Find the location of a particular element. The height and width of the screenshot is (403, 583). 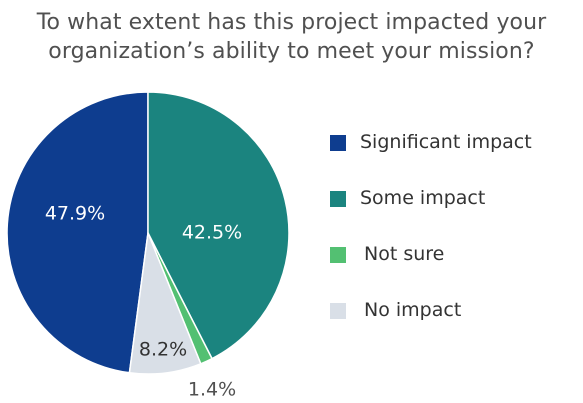

legend-item-some-impact: Some impact is located at coordinates (452, 212).